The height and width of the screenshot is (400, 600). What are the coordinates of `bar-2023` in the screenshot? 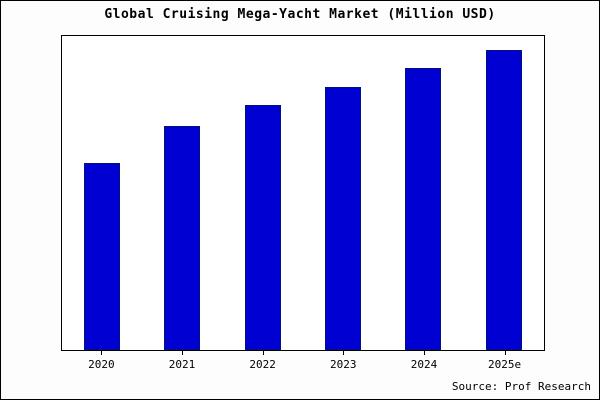 It's located at (343, 218).